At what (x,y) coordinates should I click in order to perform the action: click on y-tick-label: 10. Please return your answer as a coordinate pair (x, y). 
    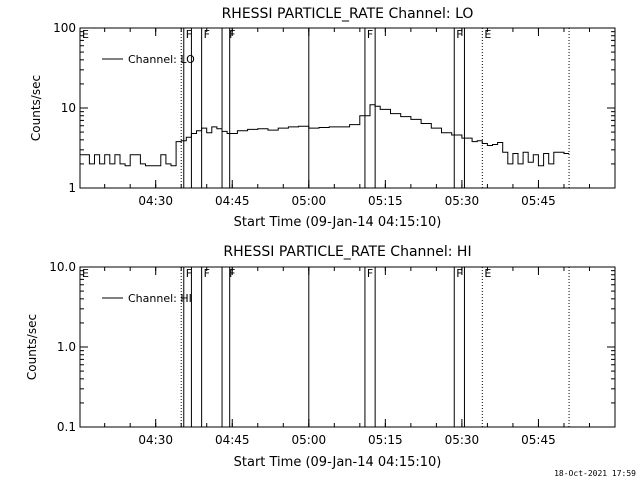
    Looking at the image, I should click on (68, 108).